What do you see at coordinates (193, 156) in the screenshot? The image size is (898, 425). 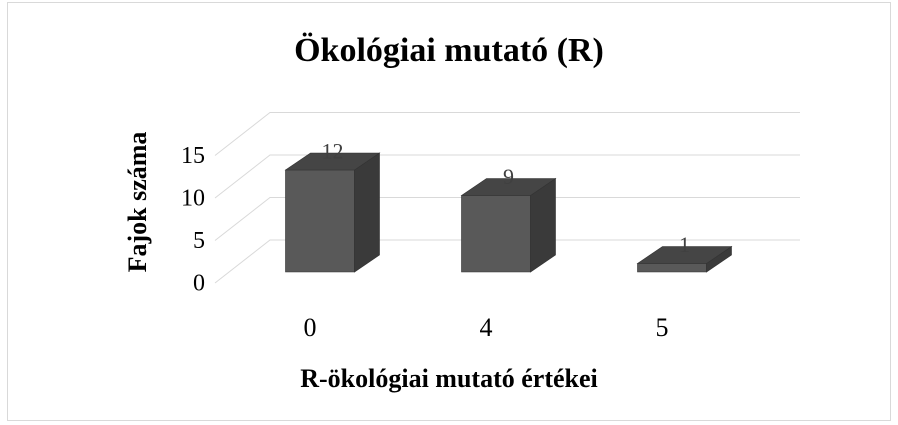 I see `y-tick-label: 15` at bounding box center [193, 156].